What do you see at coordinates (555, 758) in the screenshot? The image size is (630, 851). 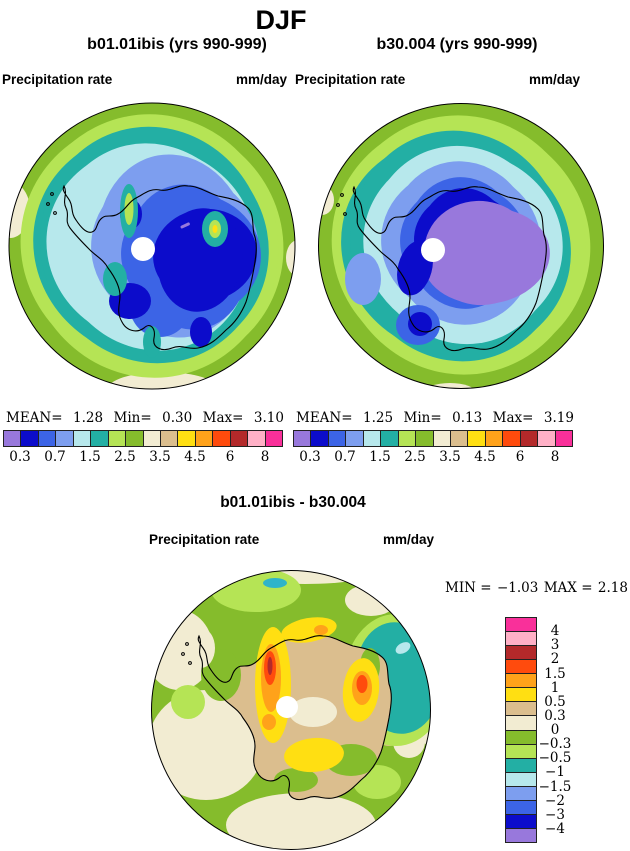 I see `diff-colorbar-label: −0.5` at bounding box center [555, 758].